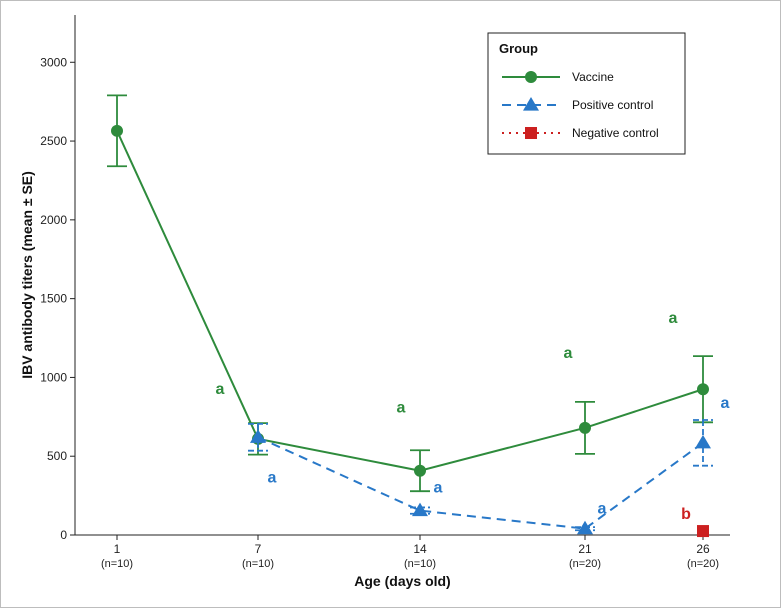 This screenshot has width=781, height=608. I want to click on y-tick-label: 2500, so click(53, 141).